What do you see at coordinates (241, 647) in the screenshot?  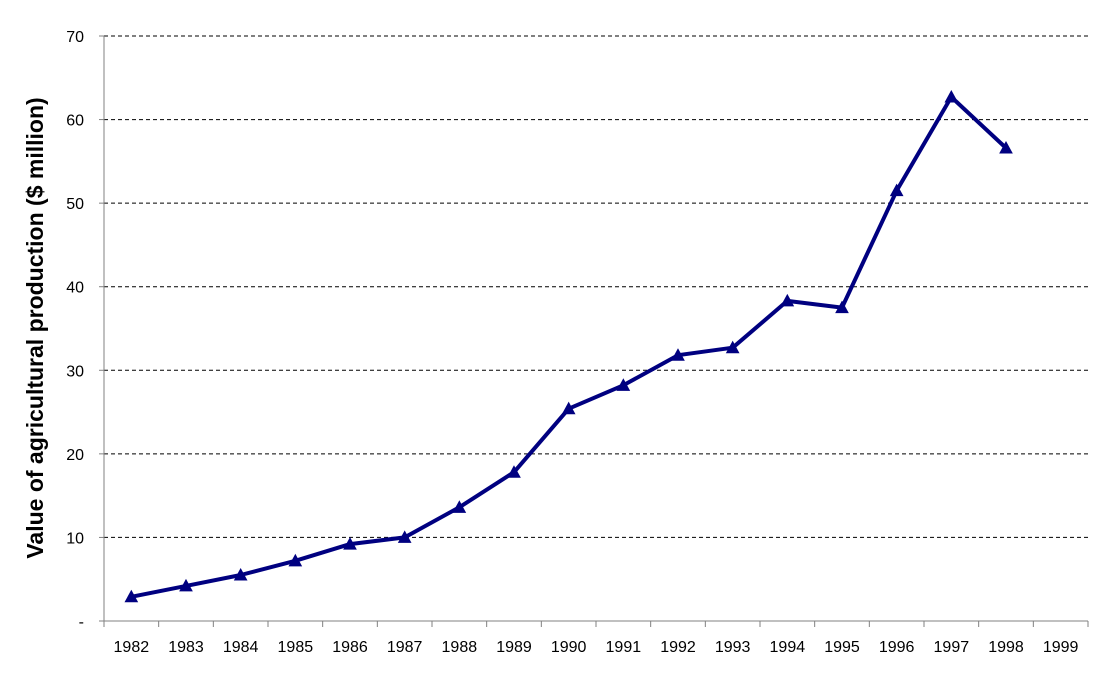 I see `x-tick-label: 1984` at bounding box center [241, 647].